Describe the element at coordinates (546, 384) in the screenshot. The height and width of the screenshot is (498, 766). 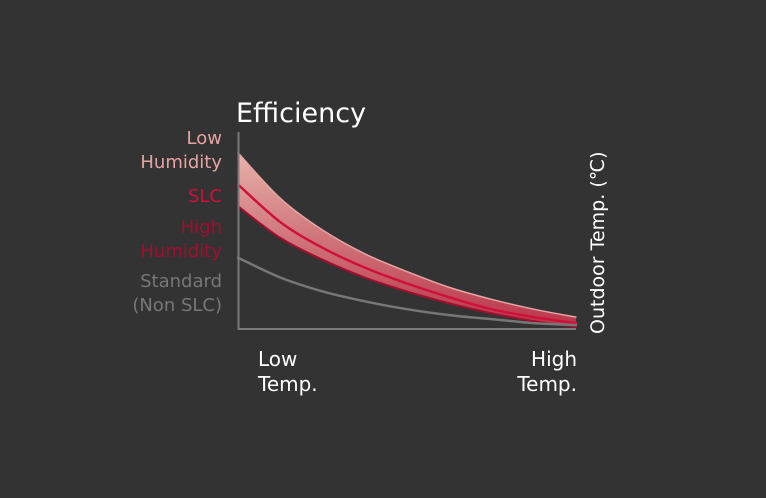
I see `x-tick-high: Temp.` at that location.